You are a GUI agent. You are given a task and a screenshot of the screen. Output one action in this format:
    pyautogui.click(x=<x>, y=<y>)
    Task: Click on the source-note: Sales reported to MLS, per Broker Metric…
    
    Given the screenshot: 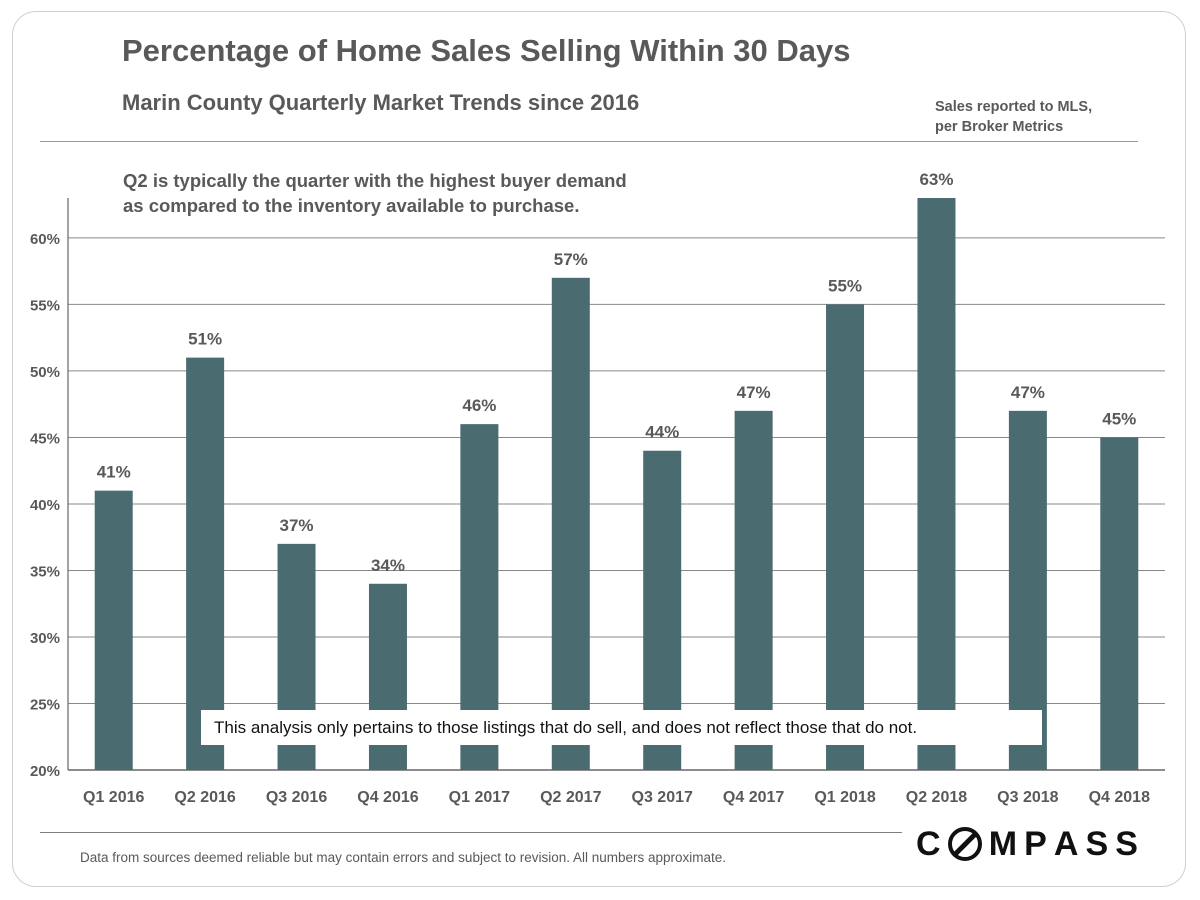 What is the action you would take?
    pyautogui.click(x=1014, y=117)
    